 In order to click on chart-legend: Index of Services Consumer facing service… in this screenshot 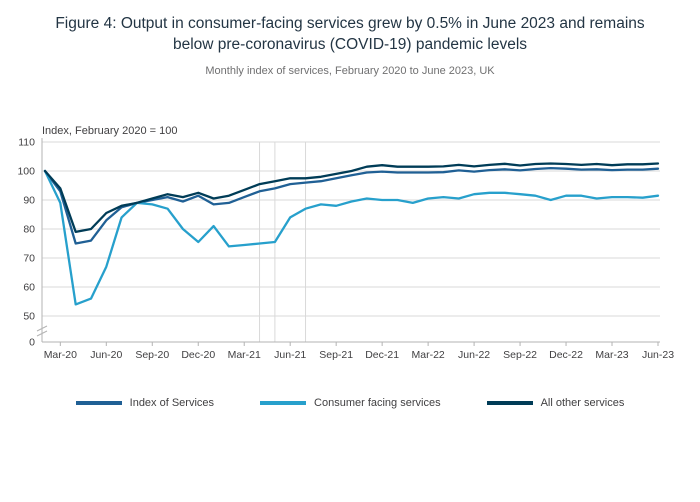, I will do `click(350, 403)`.